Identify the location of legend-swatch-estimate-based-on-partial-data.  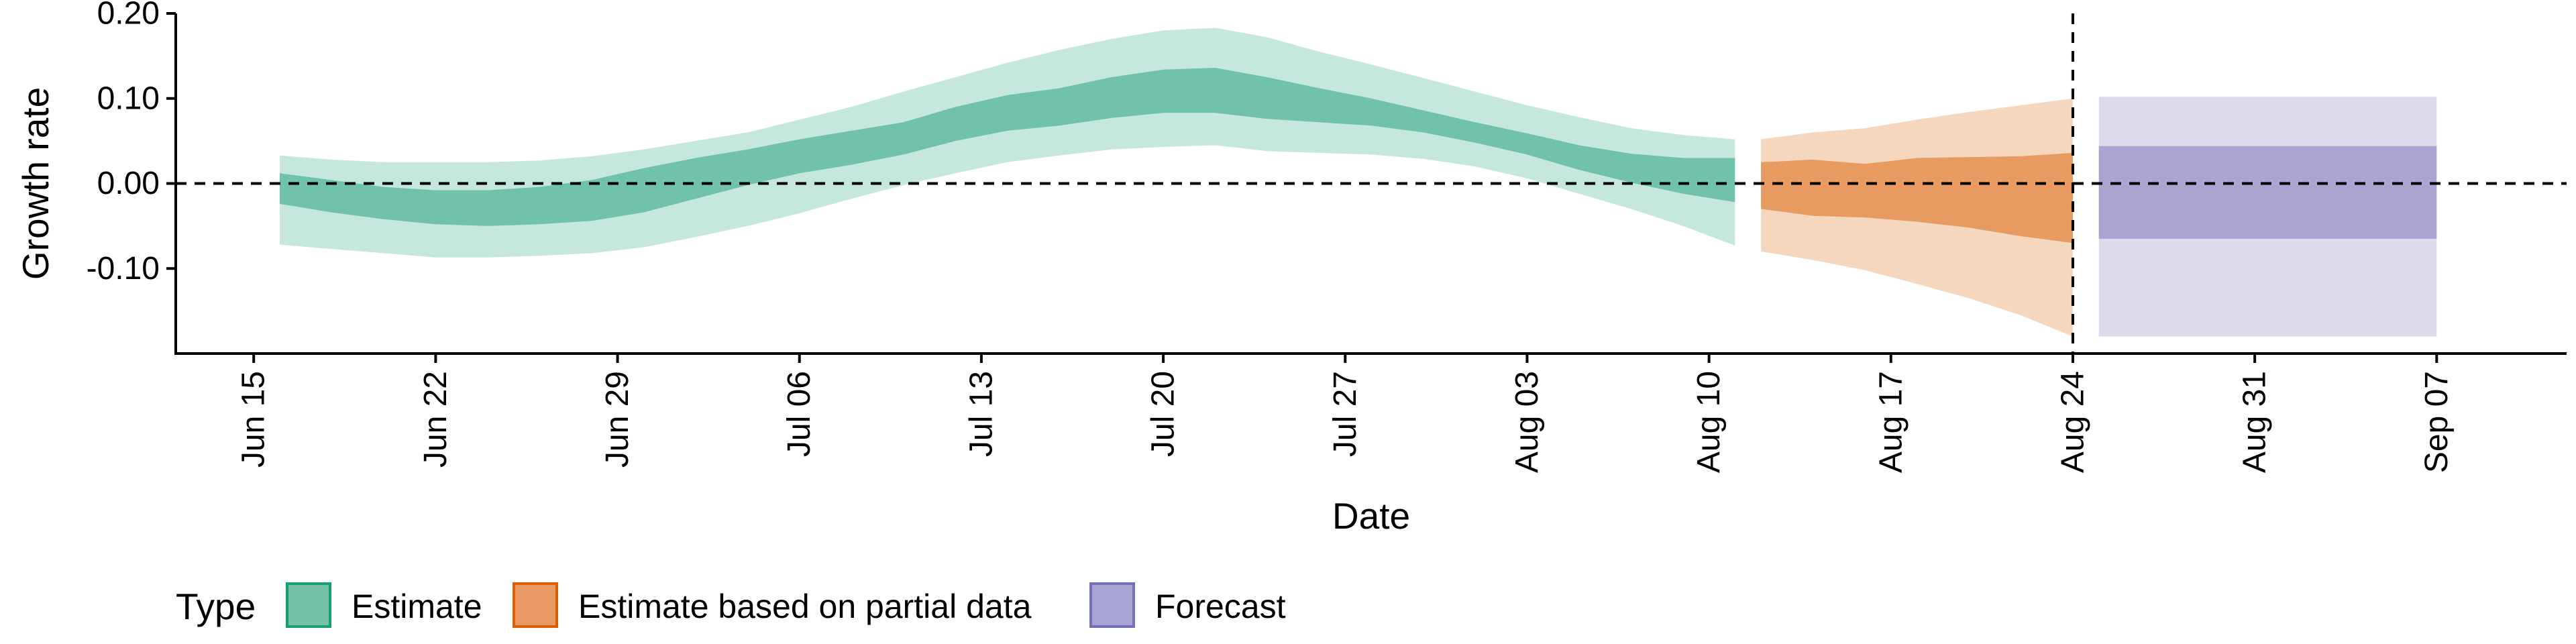
(535, 605).